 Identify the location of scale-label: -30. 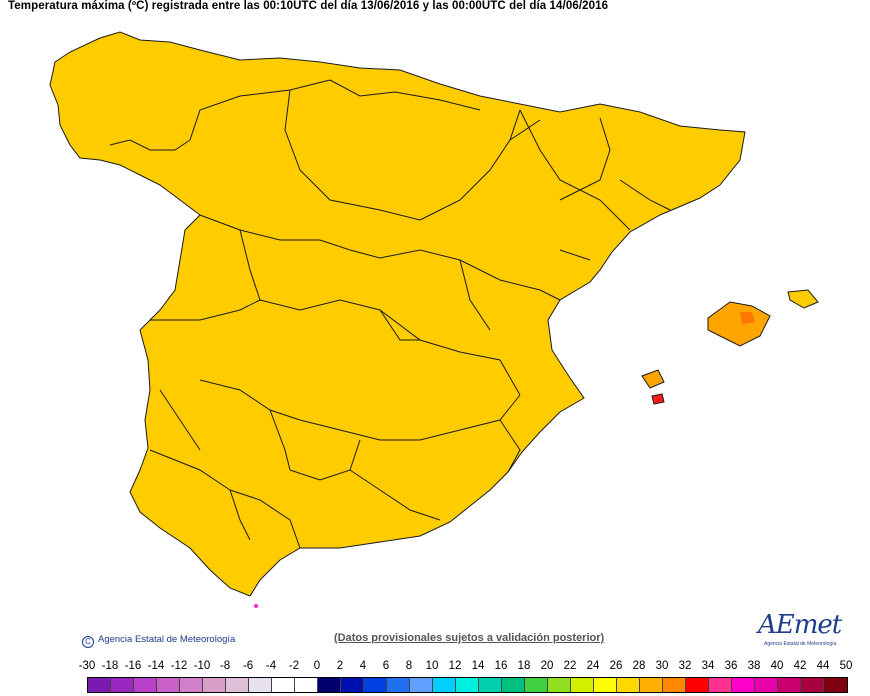
(87, 666).